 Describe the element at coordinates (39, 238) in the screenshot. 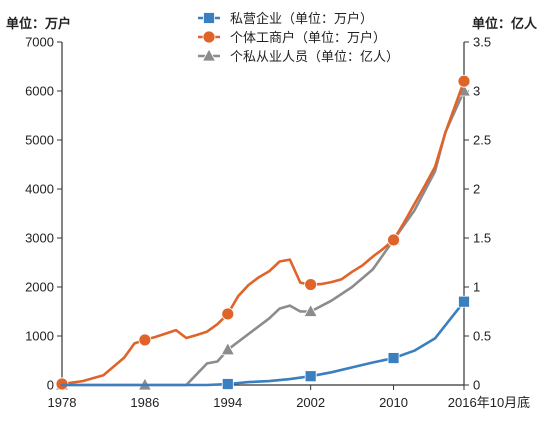

I see `left-y-tick-label: 3000` at that location.